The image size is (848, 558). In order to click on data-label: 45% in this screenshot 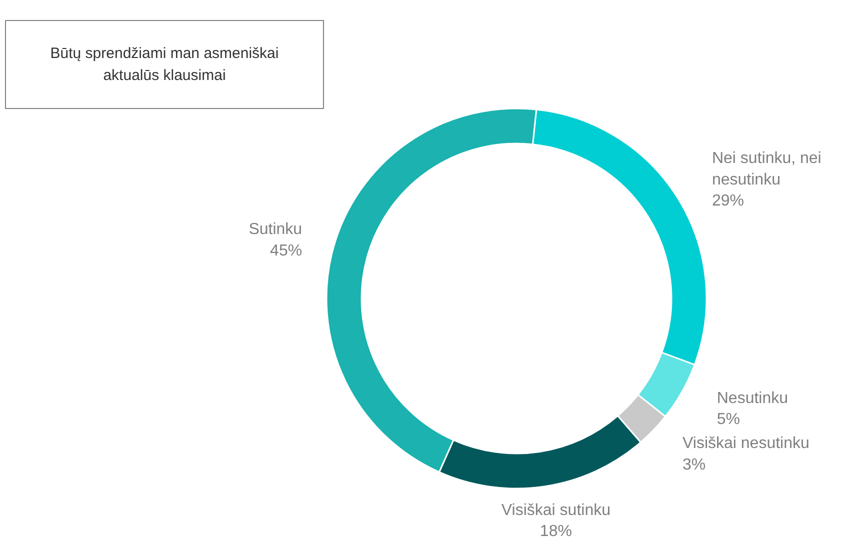, I will do `click(286, 251)`.